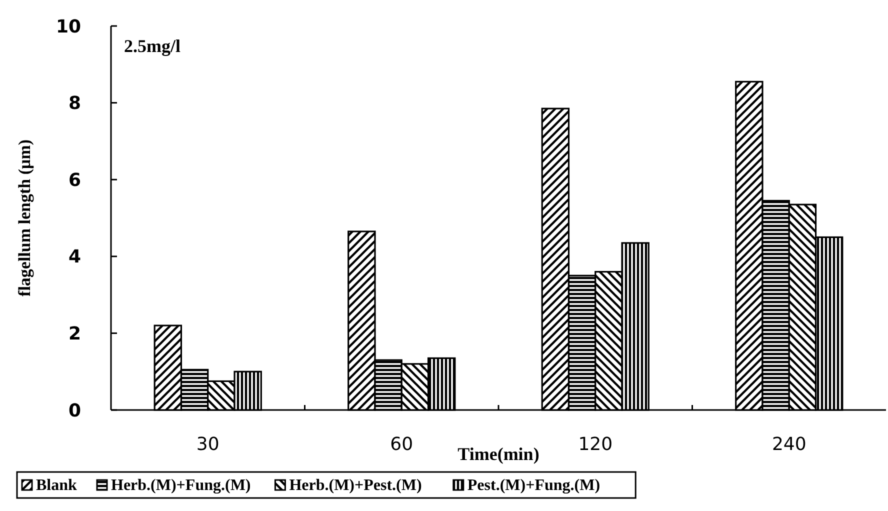 The image size is (888, 511). Describe the element at coordinates (74, 257) in the screenshot. I see `y-tick-label: 4` at that location.